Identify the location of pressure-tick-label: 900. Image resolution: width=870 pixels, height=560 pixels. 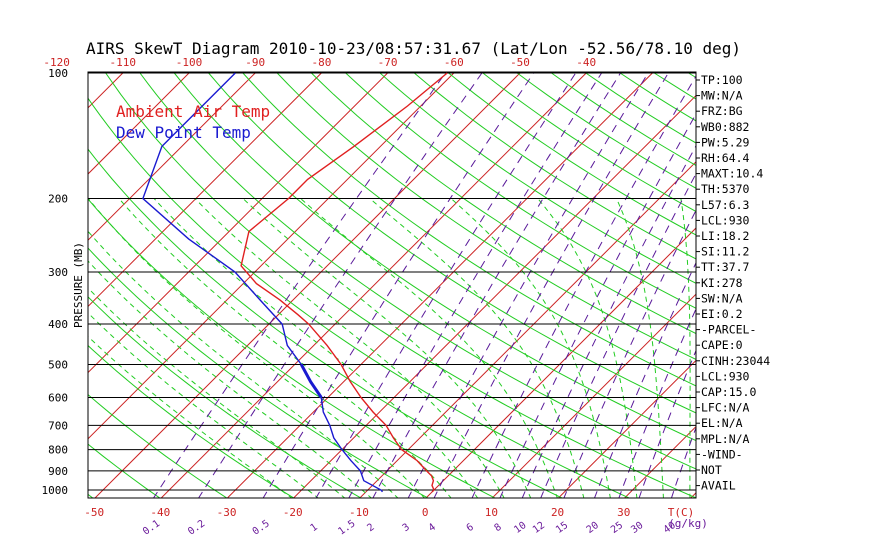
(58, 471).